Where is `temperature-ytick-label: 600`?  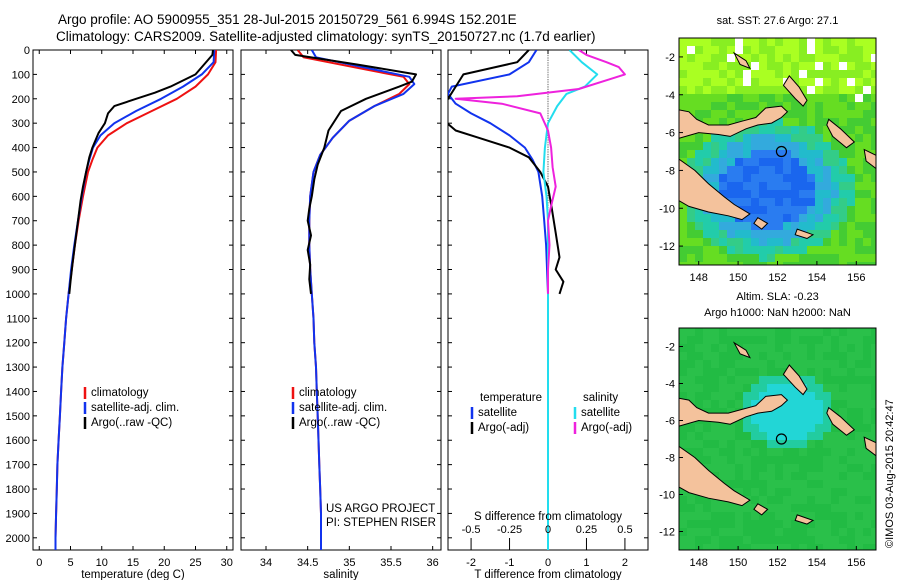
temperature-ytick-label: 600 is located at coordinates (21, 197).